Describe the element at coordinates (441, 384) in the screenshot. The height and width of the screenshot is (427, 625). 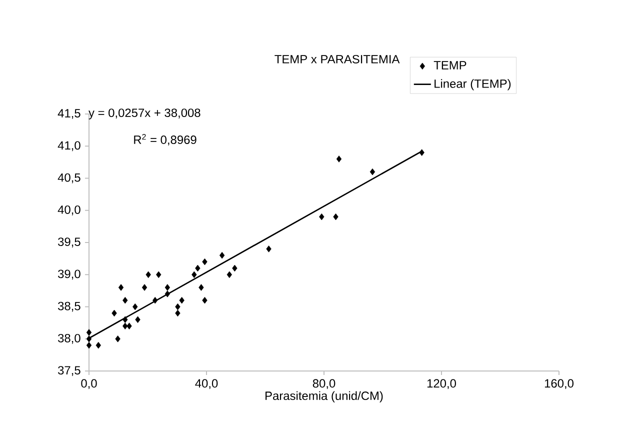
I see `x-tick-label: 120,0` at that location.